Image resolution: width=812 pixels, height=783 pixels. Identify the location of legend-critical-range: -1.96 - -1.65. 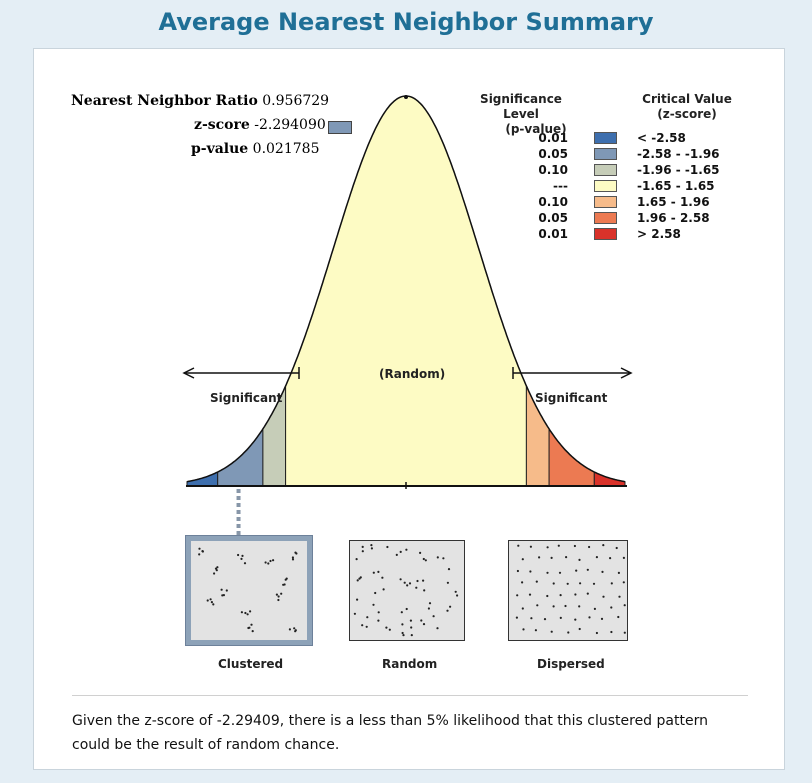
(678, 170).